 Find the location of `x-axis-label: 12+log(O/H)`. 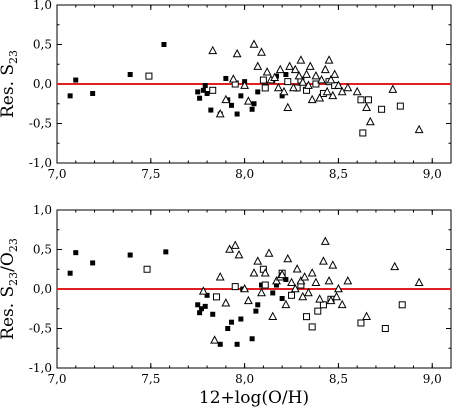

x-axis-label: 12+log(O/H) is located at coordinates (254, 398).